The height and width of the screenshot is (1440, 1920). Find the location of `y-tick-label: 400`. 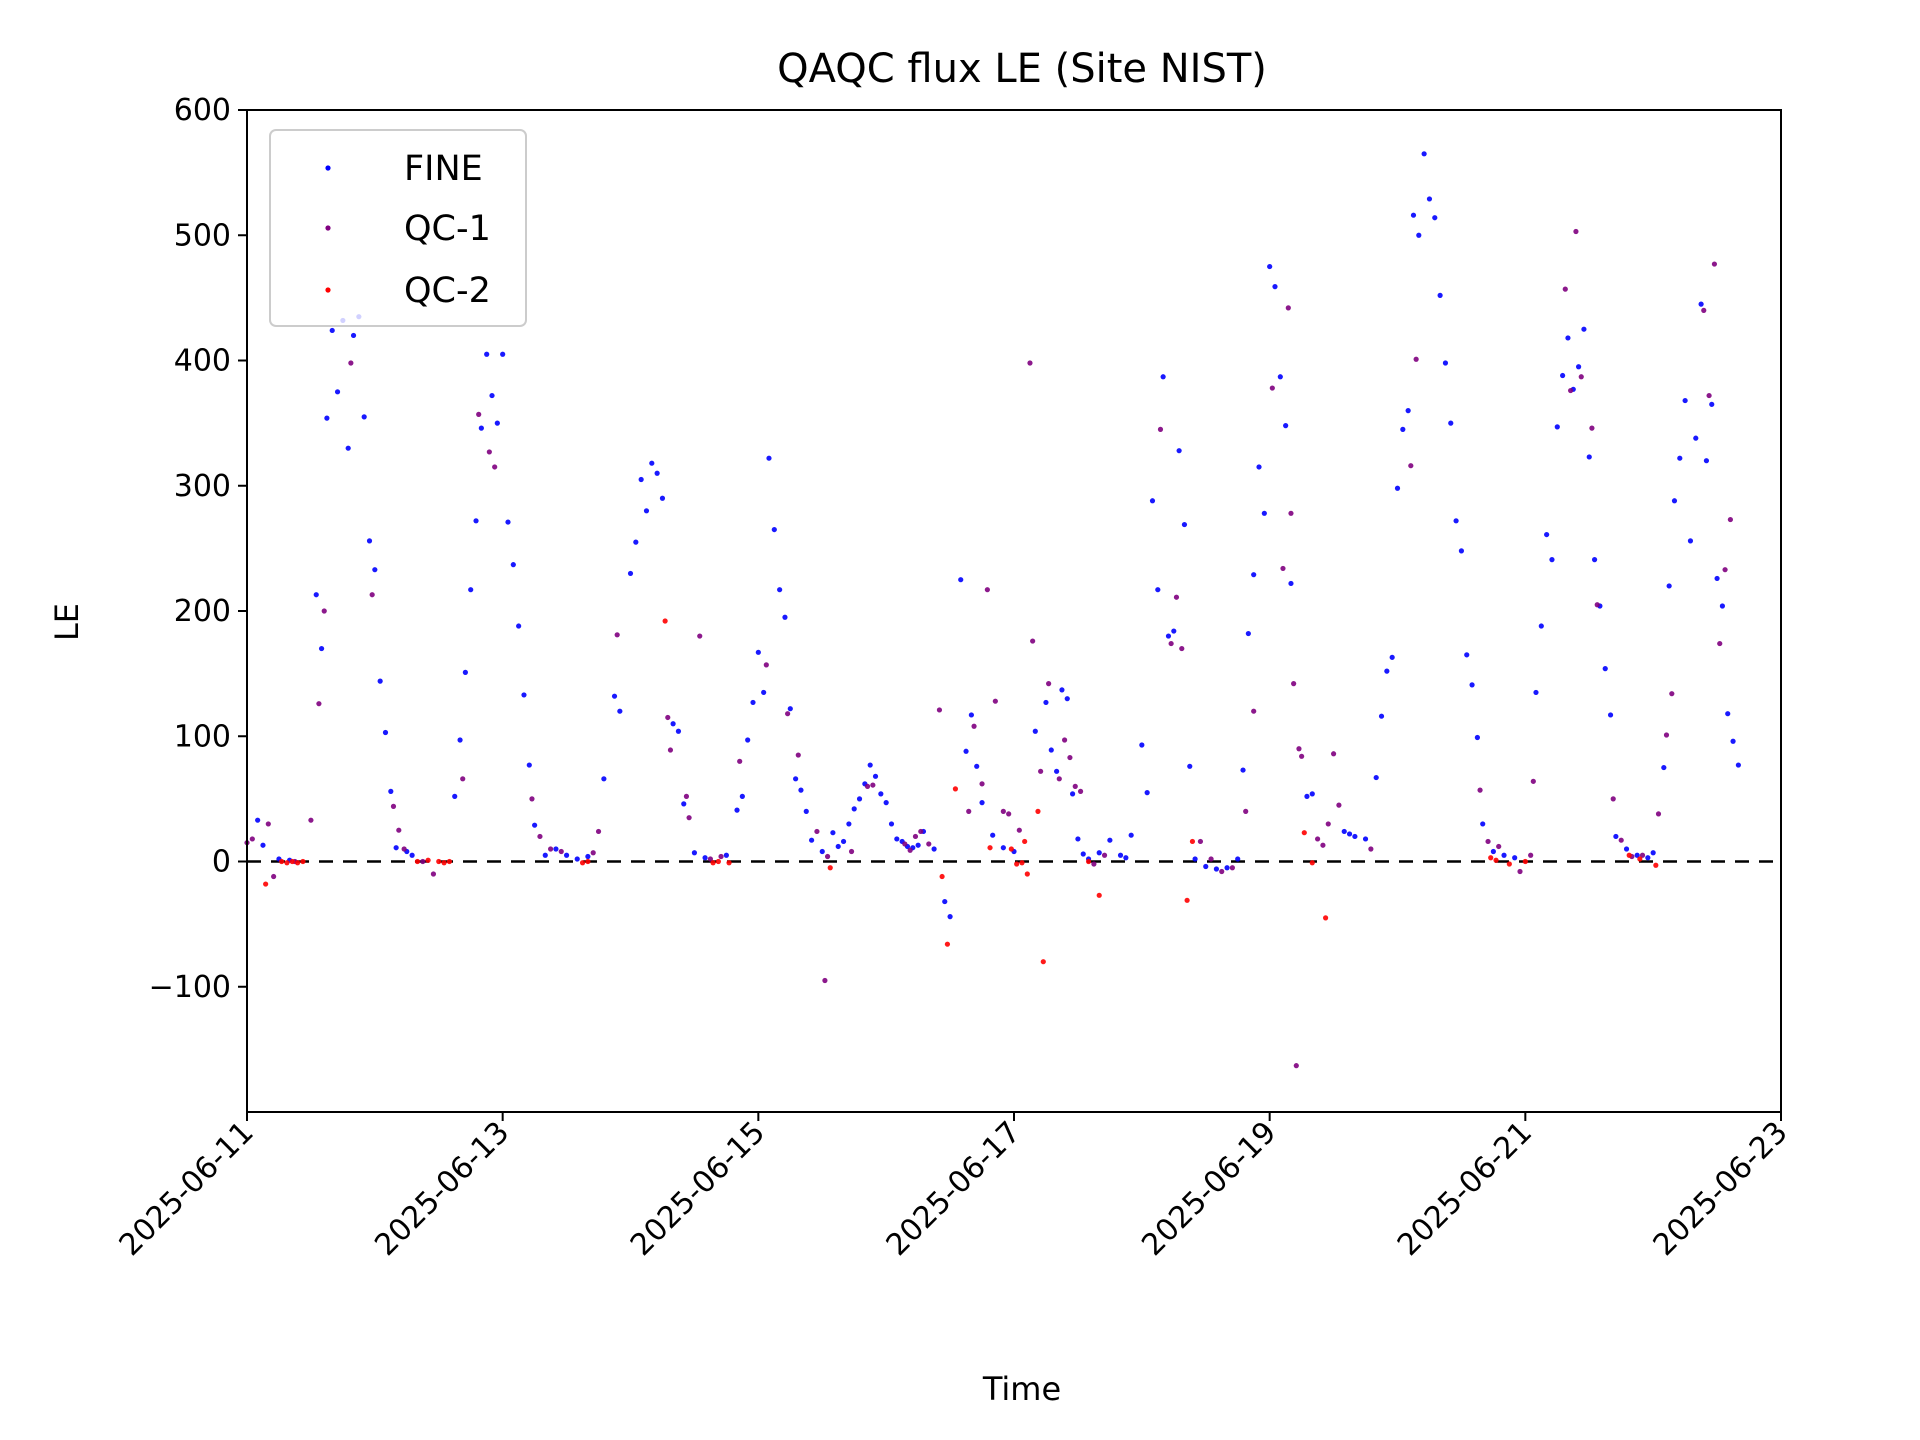

y-tick-label: 400 is located at coordinates (202, 361).